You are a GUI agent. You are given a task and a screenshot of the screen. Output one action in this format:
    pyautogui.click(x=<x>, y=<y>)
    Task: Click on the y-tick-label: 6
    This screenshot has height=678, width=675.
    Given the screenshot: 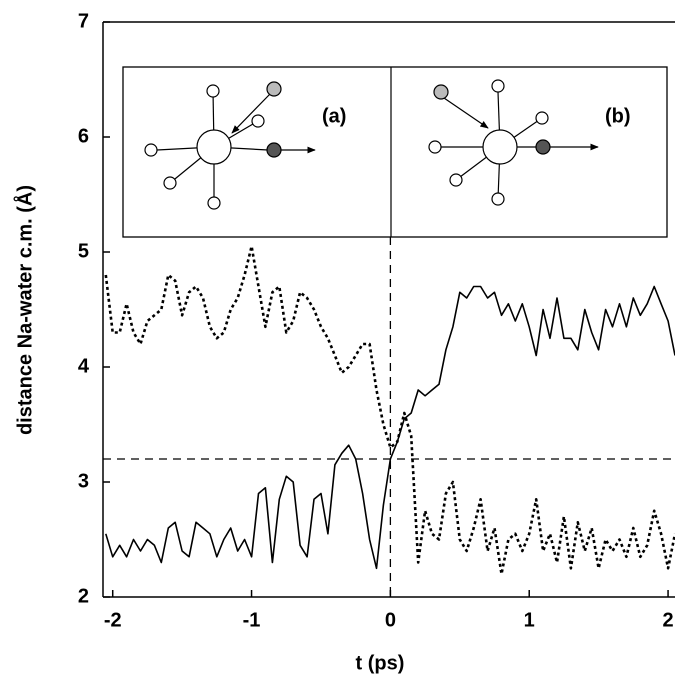 What is the action you would take?
    pyautogui.click(x=83, y=136)
    